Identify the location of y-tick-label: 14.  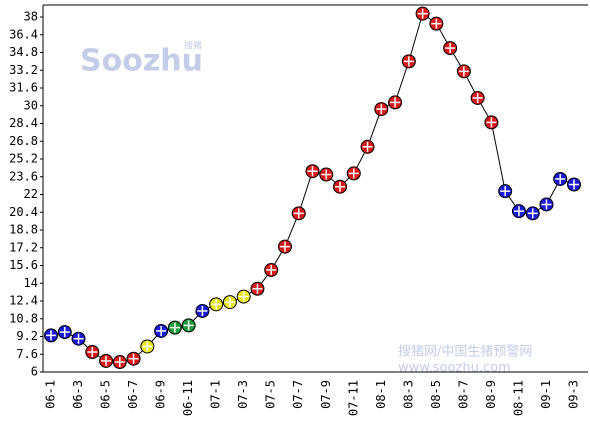
(31, 283).